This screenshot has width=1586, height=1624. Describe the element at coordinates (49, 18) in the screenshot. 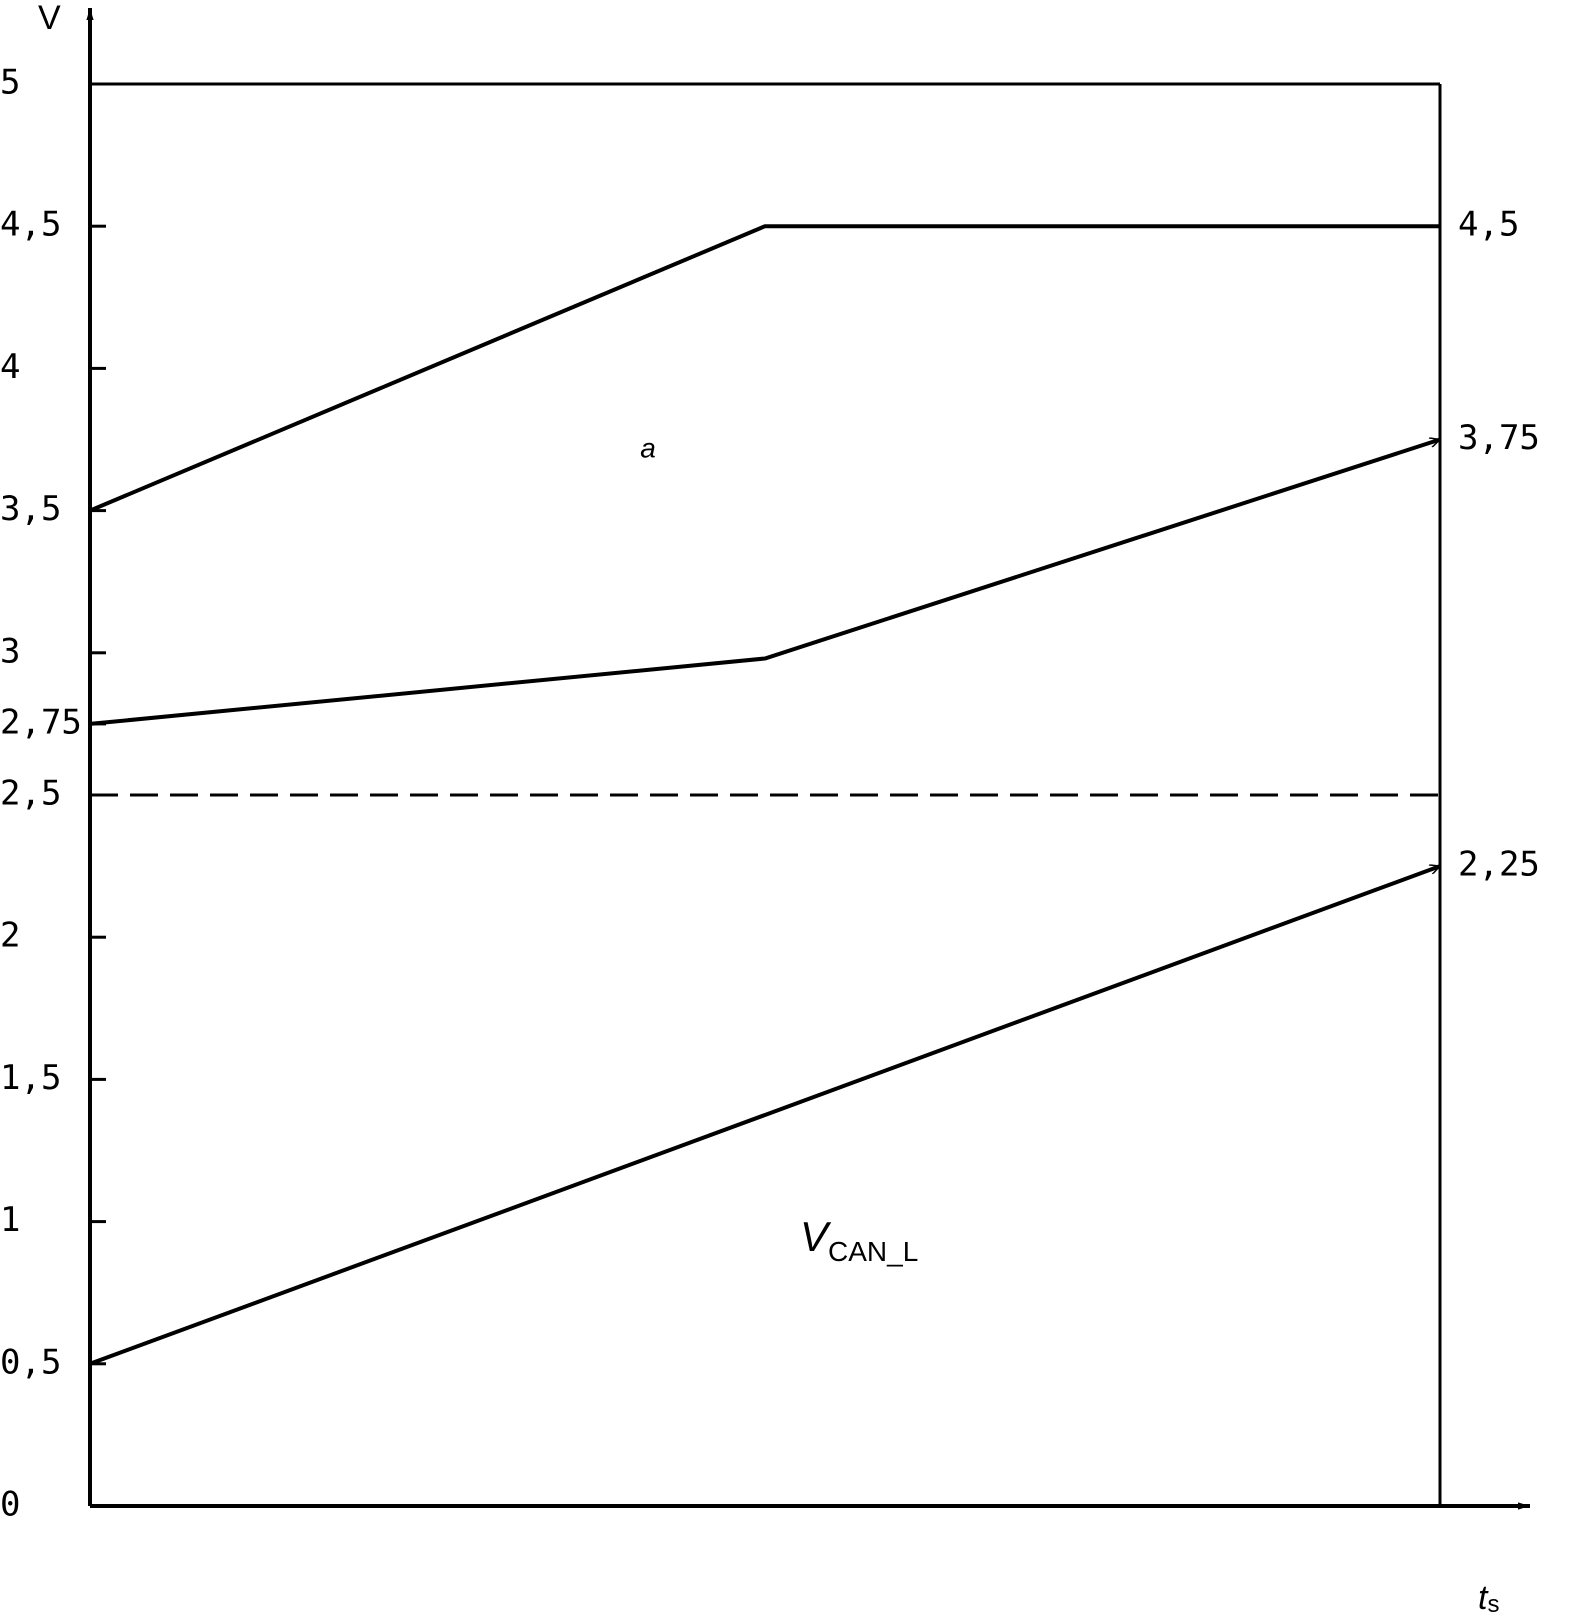

I see `y-axis-label: V` at that location.